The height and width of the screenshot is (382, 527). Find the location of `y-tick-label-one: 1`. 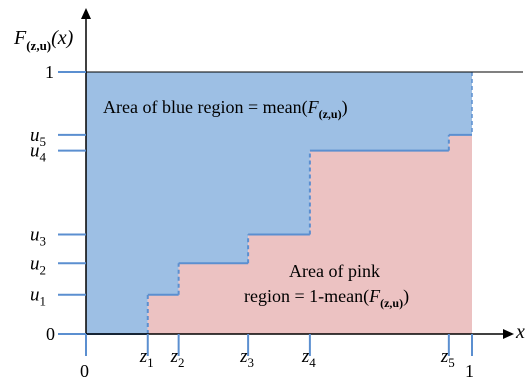

y-tick-label-one: 1 is located at coordinates (49, 72).